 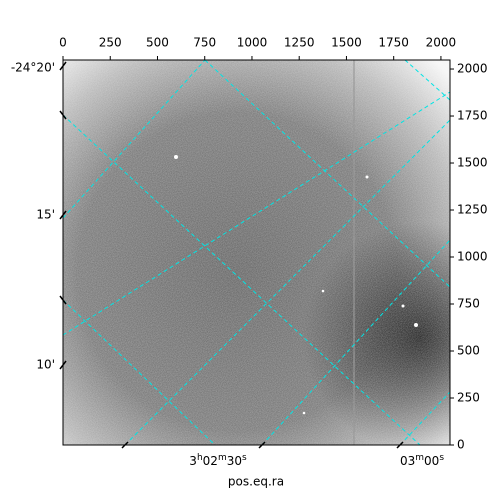 What do you see at coordinates (472, 257) in the screenshot?
I see `y-tick-label: 1000` at bounding box center [472, 257].